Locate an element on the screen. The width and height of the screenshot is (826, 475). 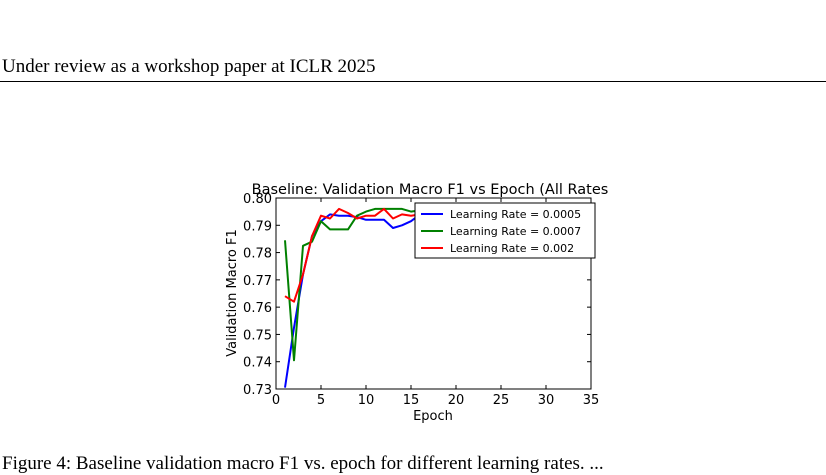
legend-box is located at coordinates (505, 230).